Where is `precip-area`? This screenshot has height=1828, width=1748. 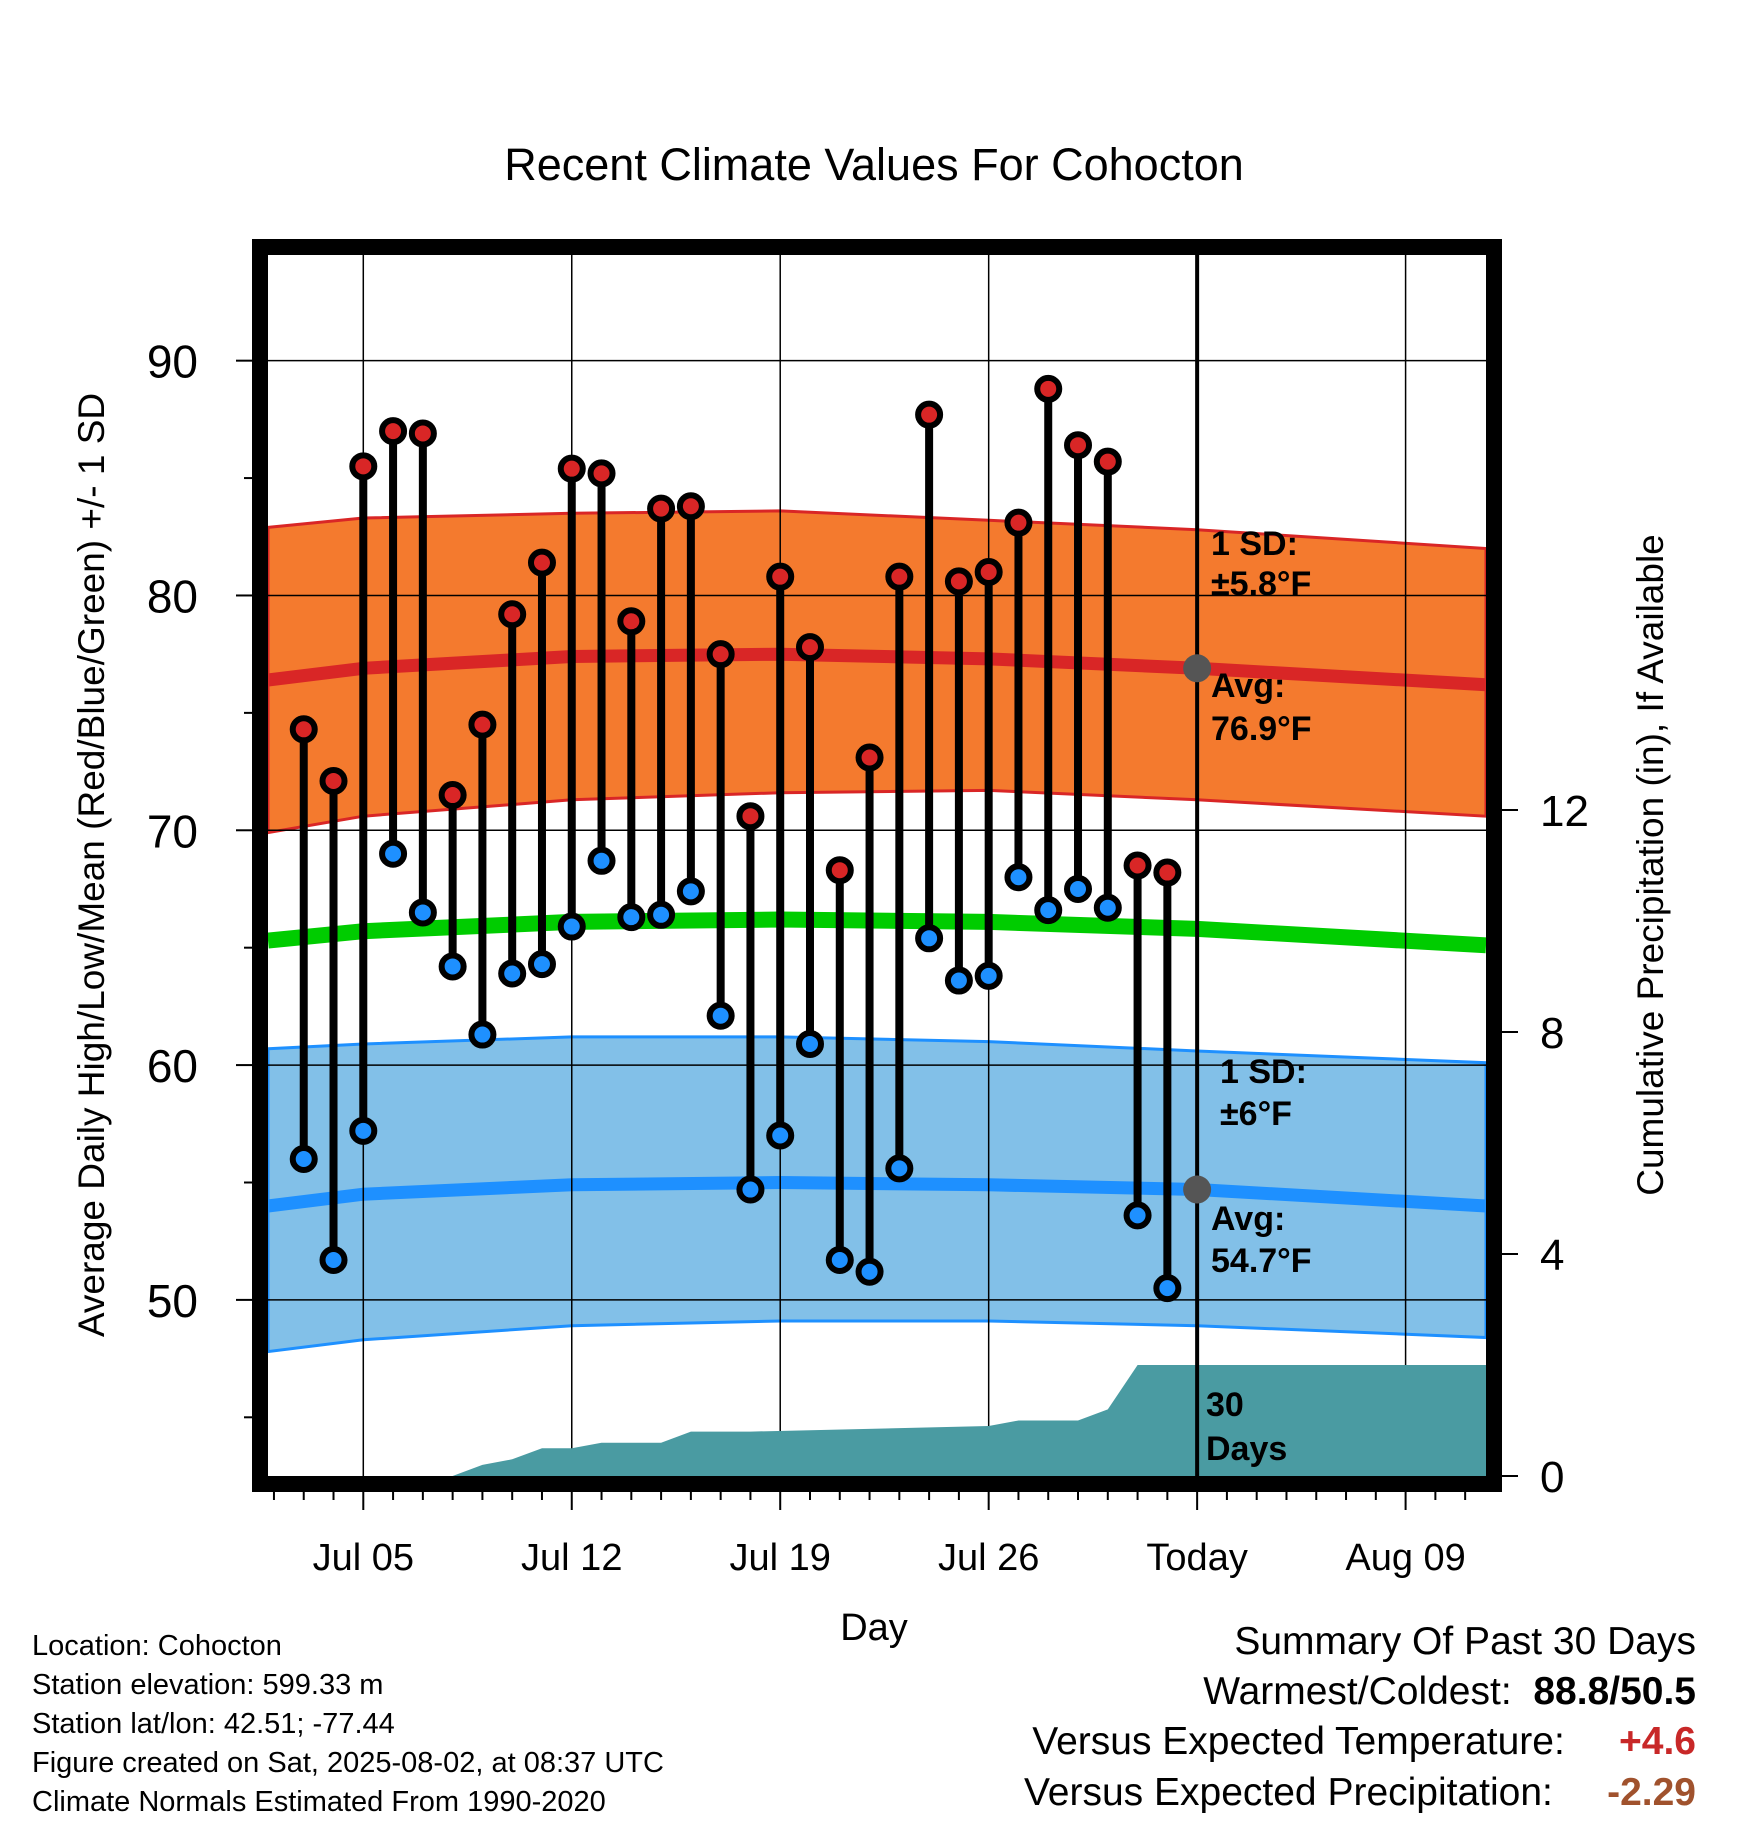
precip-area is located at coordinates (895, 1420).